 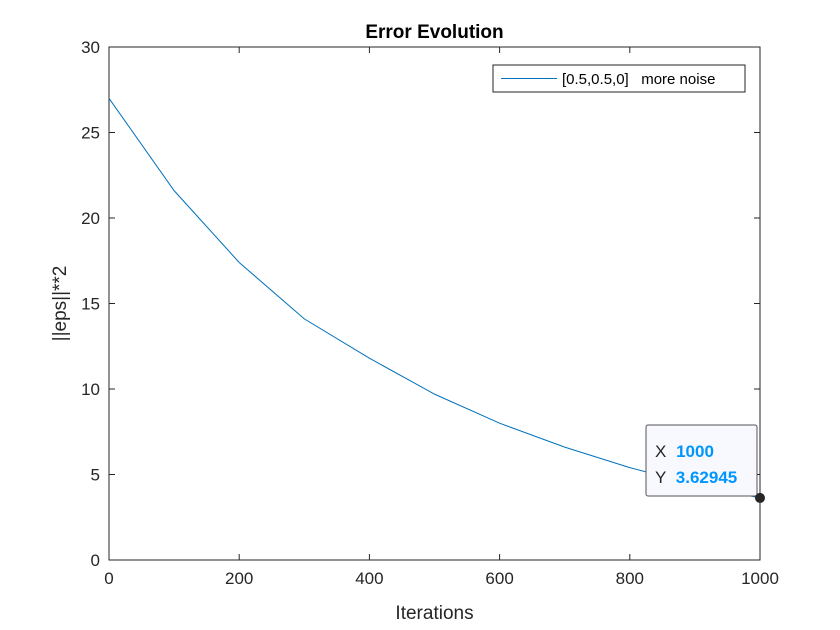 What do you see at coordinates (706, 477) in the screenshot?
I see `data-tip-y-value: 3.62945` at bounding box center [706, 477].